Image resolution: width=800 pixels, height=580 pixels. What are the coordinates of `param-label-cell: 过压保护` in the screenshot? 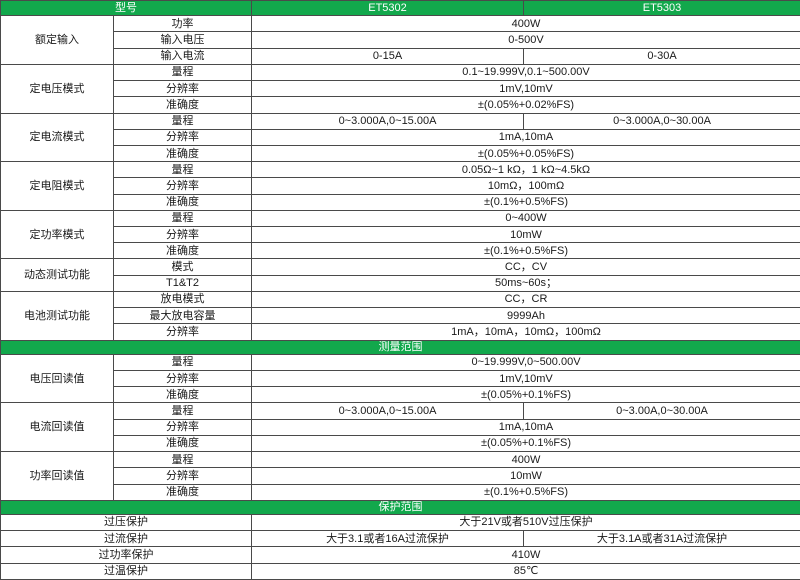 It's located at (126, 522).